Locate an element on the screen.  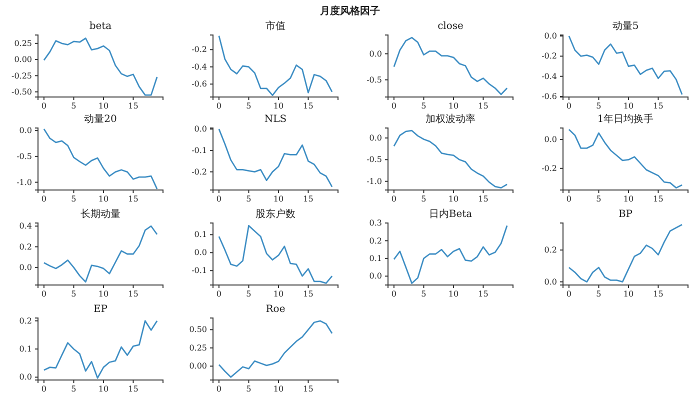
chart-title: 市值 is located at coordinates (276, 26).